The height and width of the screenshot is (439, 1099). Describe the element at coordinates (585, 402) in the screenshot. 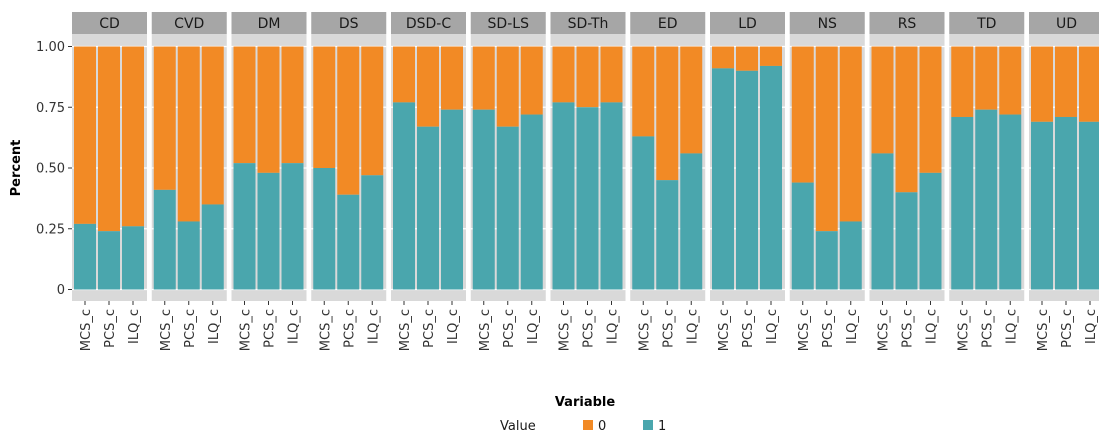

I see `x-axis-title: Variable` at that location.